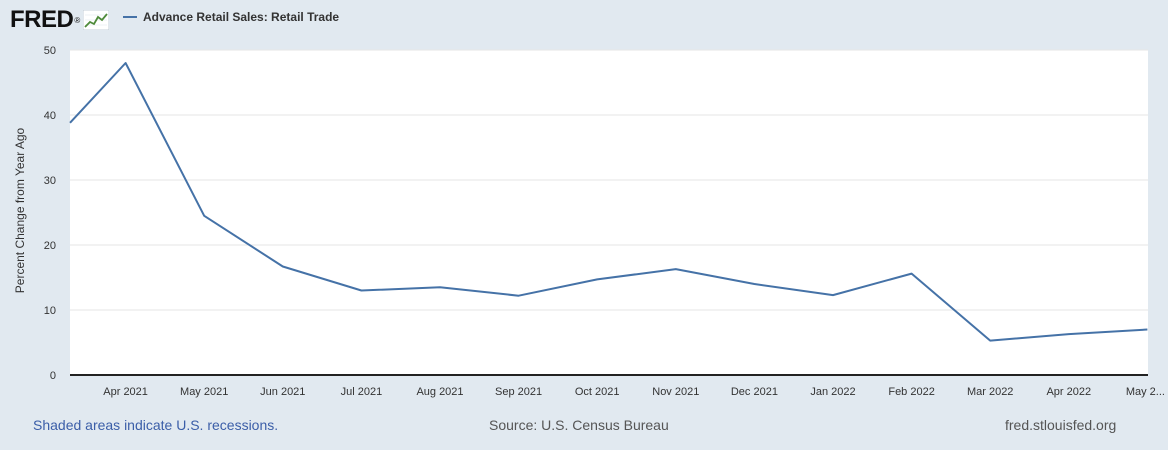 This screenshot has height=450, width=1168. I want to click on y-axis-title: Percent Change from Year Ago, so click(20, 210).